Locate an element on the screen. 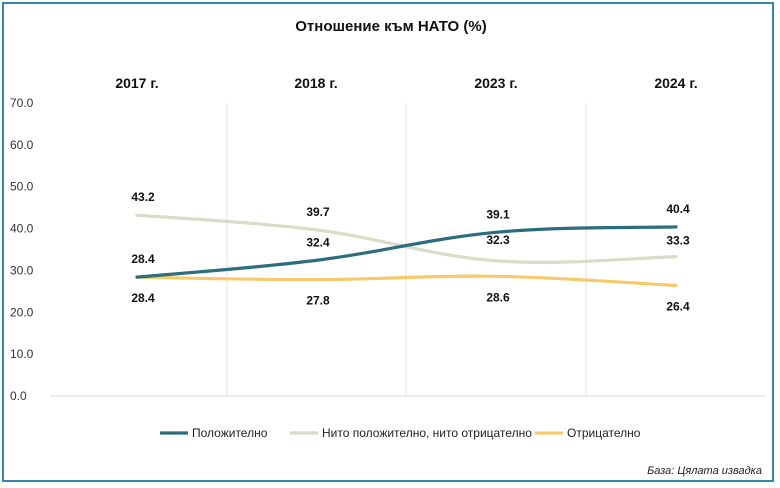 Image resolution: width=780 pixels, height=488 pixels. y-tick-label: 20.0 is located at coordinates (22, 312).